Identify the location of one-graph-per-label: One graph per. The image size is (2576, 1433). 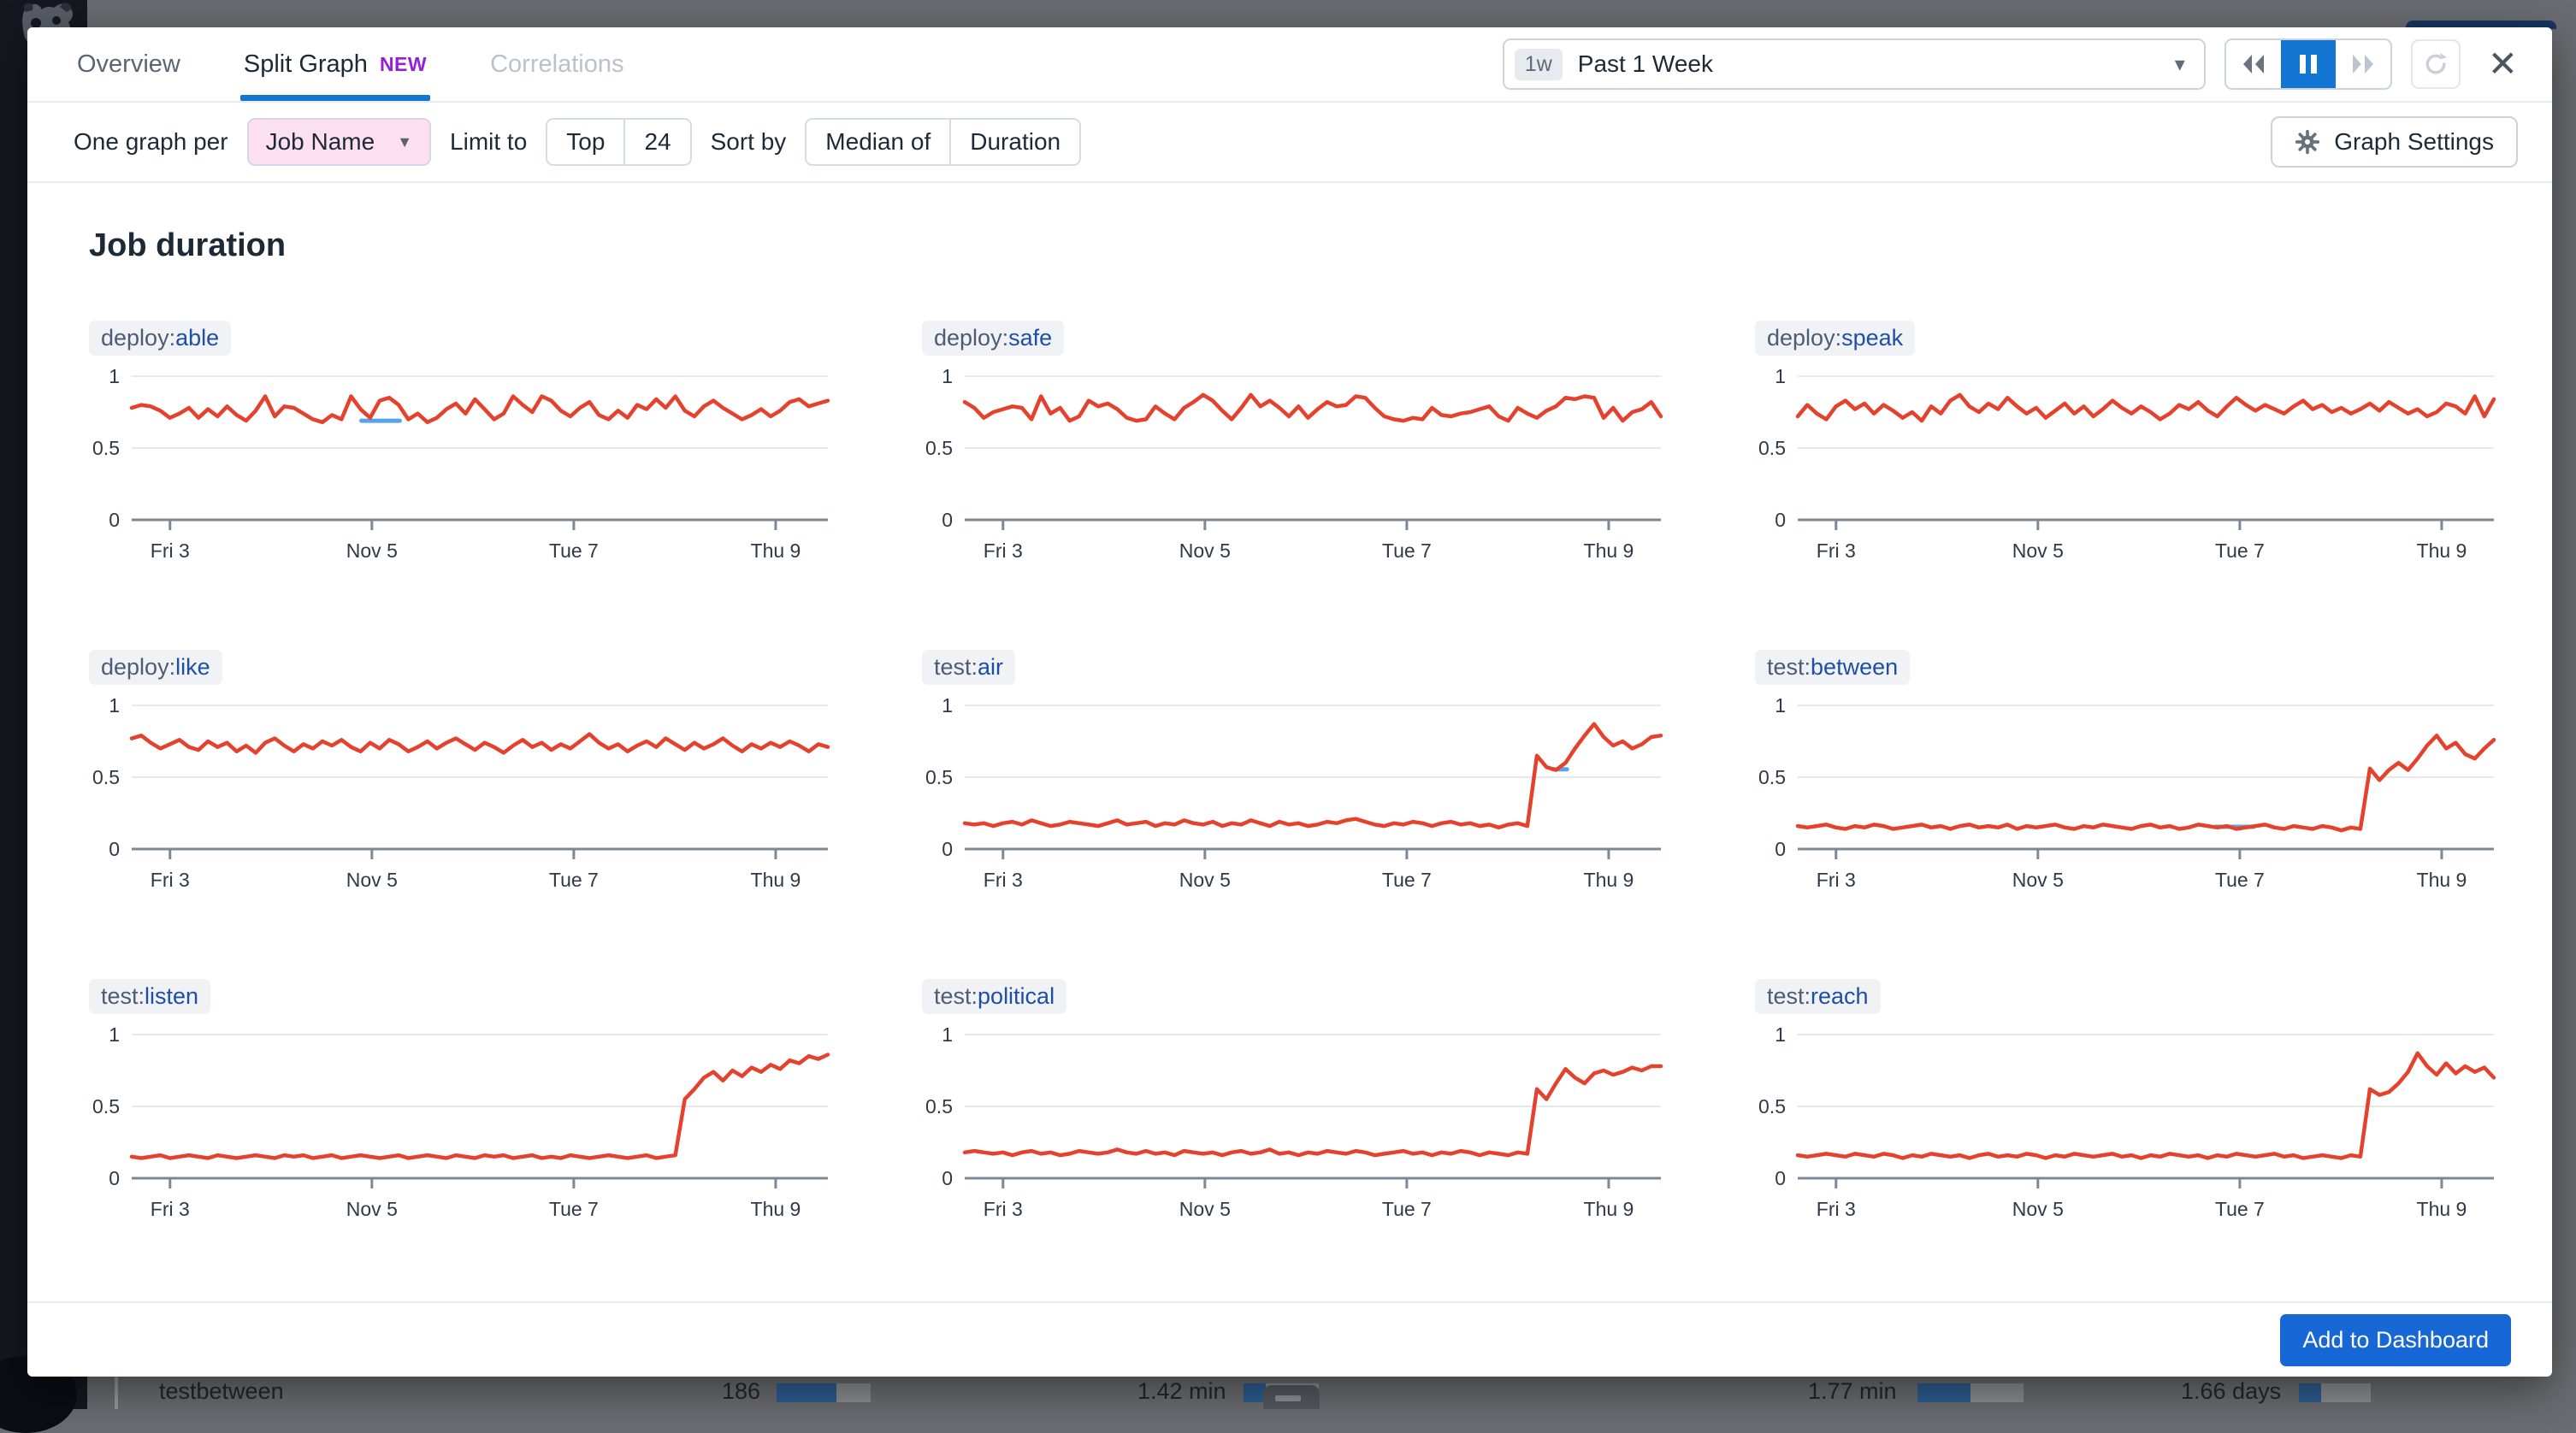
(151, 141).